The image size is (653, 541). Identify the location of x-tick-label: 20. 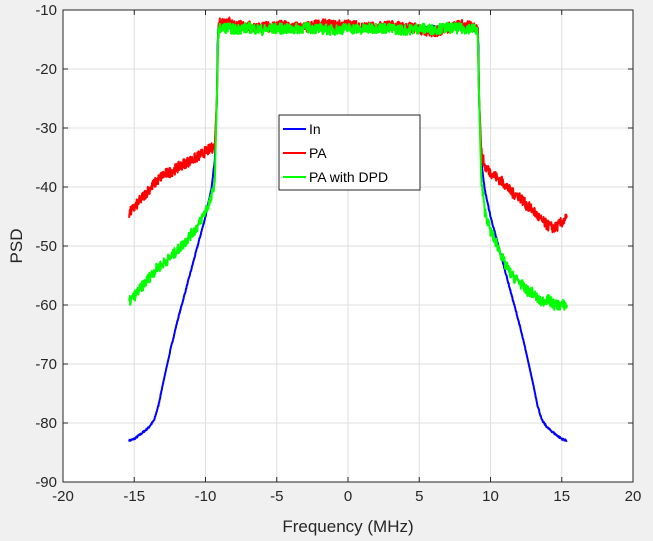
(633, 496).